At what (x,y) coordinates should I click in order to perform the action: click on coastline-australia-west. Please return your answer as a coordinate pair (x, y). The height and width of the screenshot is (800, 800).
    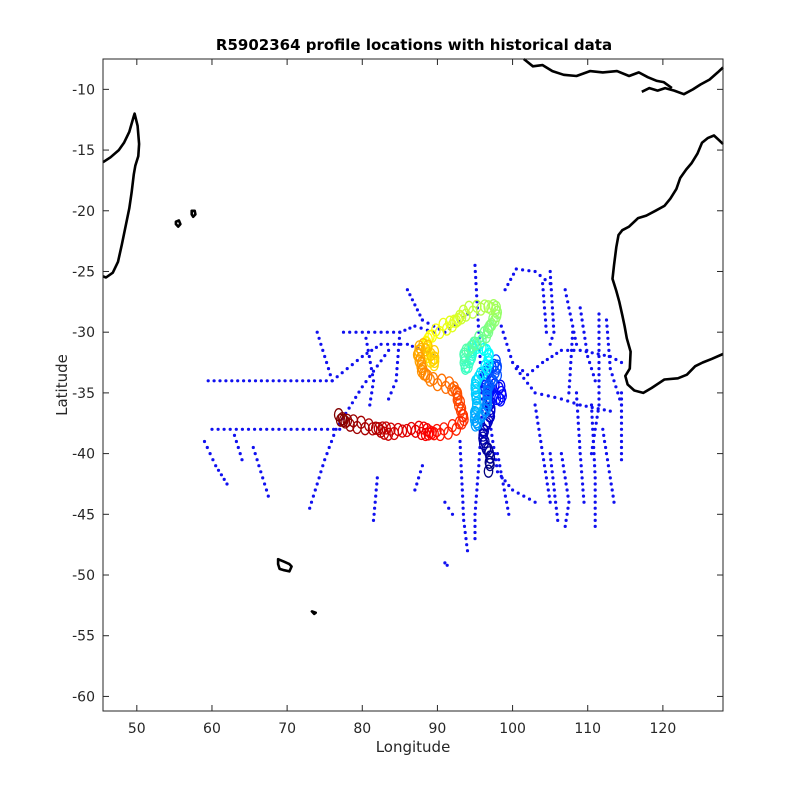
    Looking at the image, I should click on (682, 81).